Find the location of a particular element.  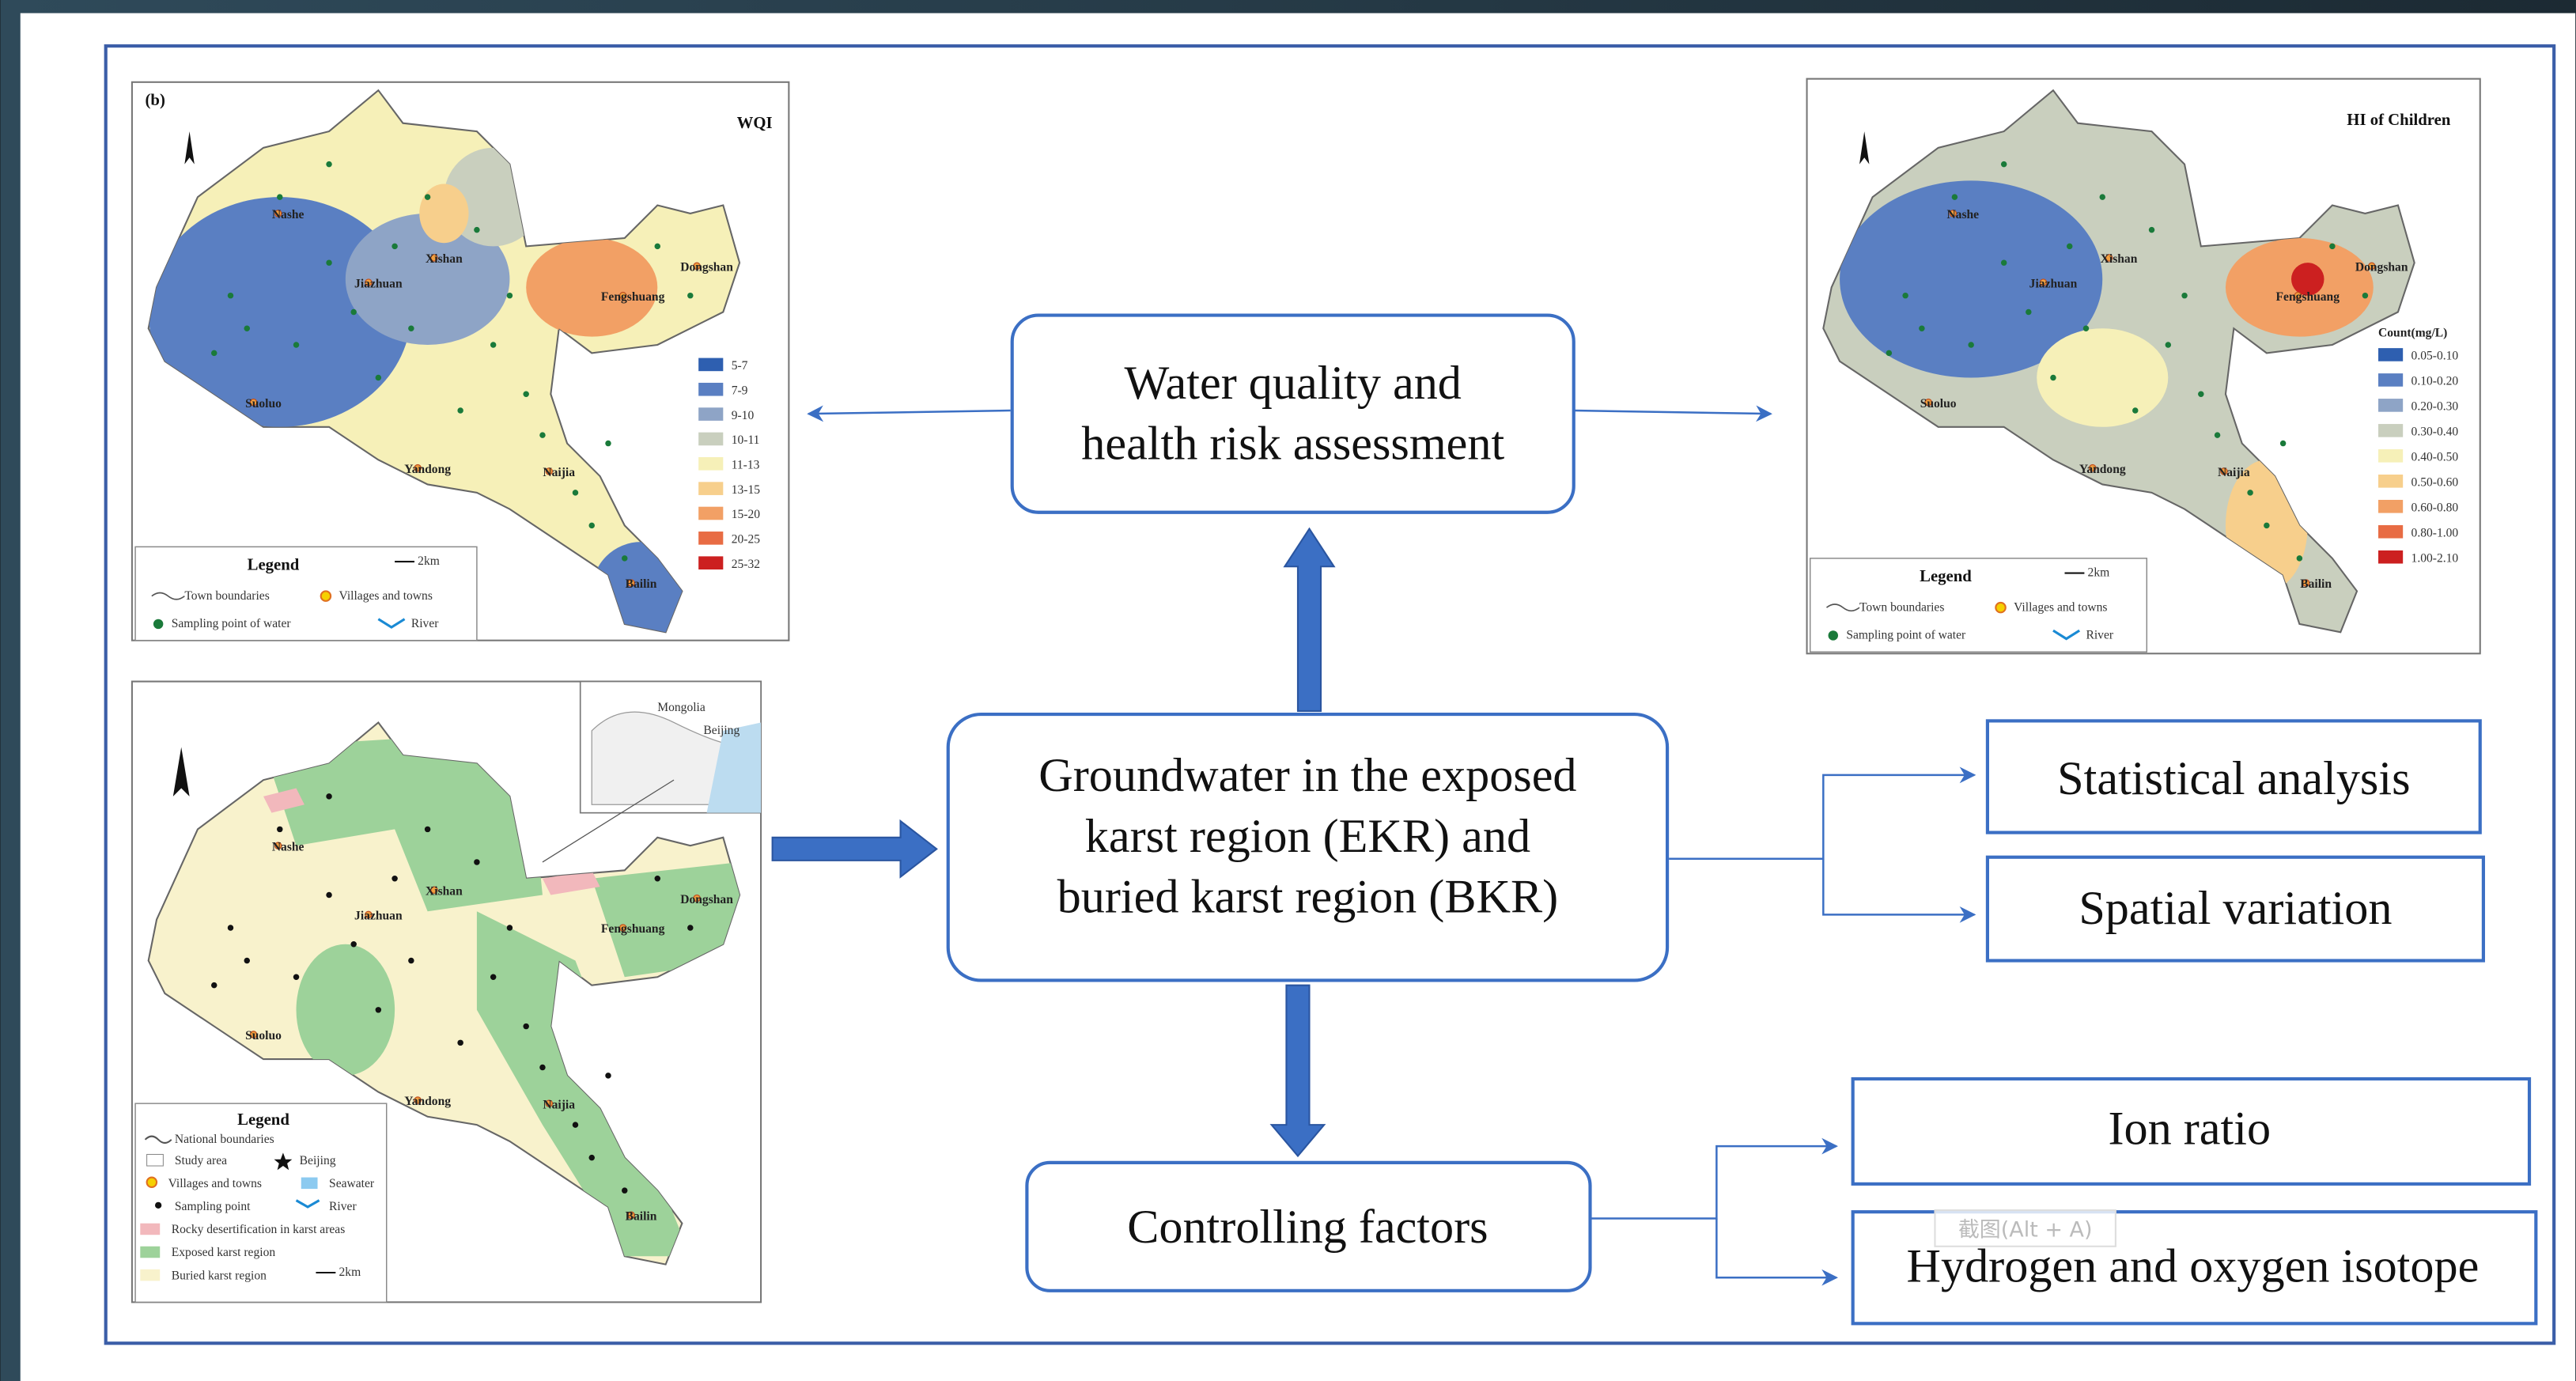

legend-label: Study area is located at coordinates (201, 1160).